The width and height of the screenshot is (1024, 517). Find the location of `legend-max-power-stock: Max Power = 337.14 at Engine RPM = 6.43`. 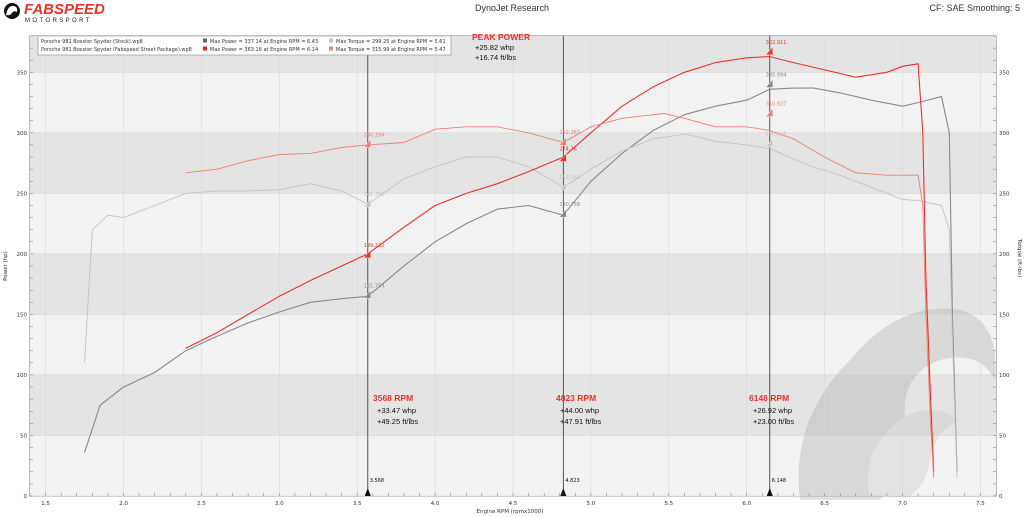

legend-max-power-stock: Max Power = 337.14 at Engine RPM = 6.43 is located at coordinates (264, 42).